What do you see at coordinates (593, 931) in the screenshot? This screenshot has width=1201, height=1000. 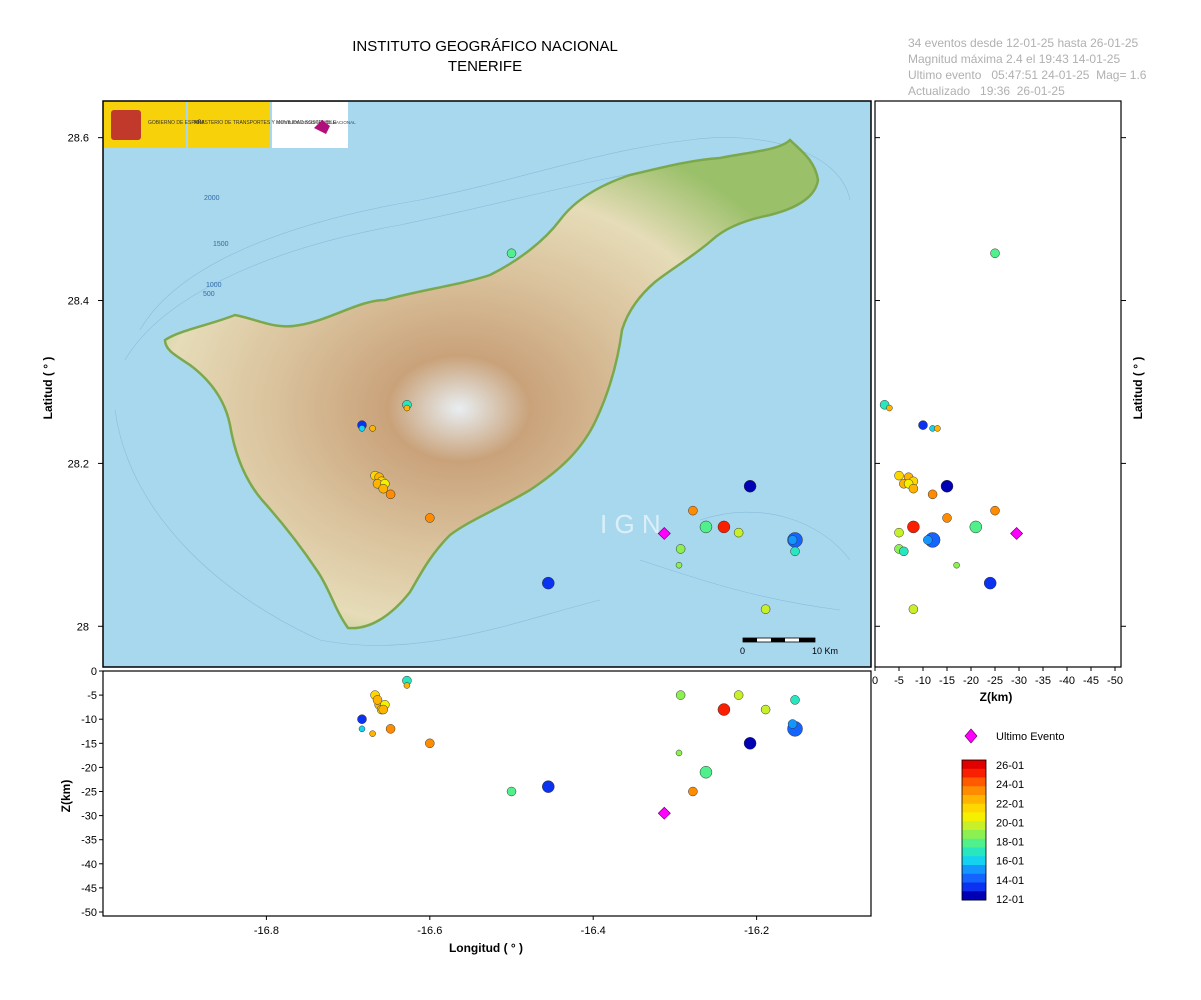 I see `lon-tick-label: -16.4` at bounding box center [593, 931].